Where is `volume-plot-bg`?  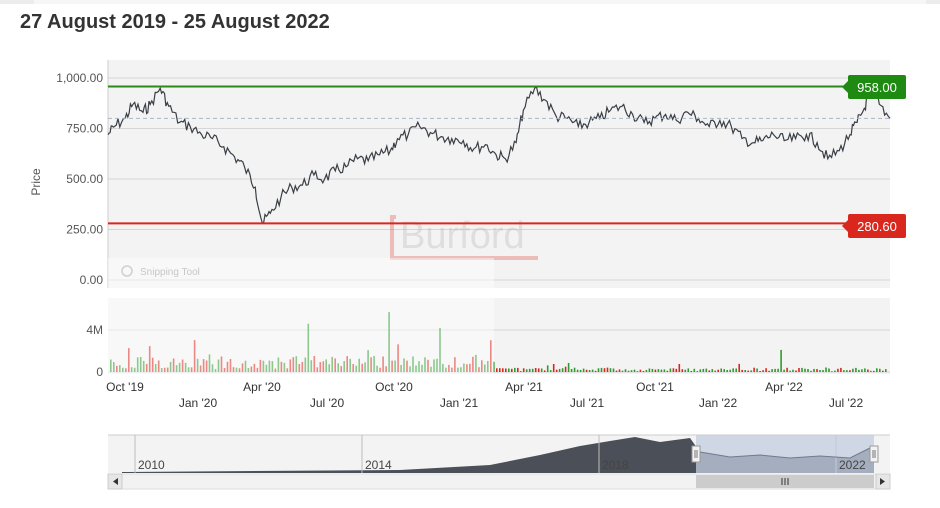 volume-plot-bg is located at coordinates (499, 336).